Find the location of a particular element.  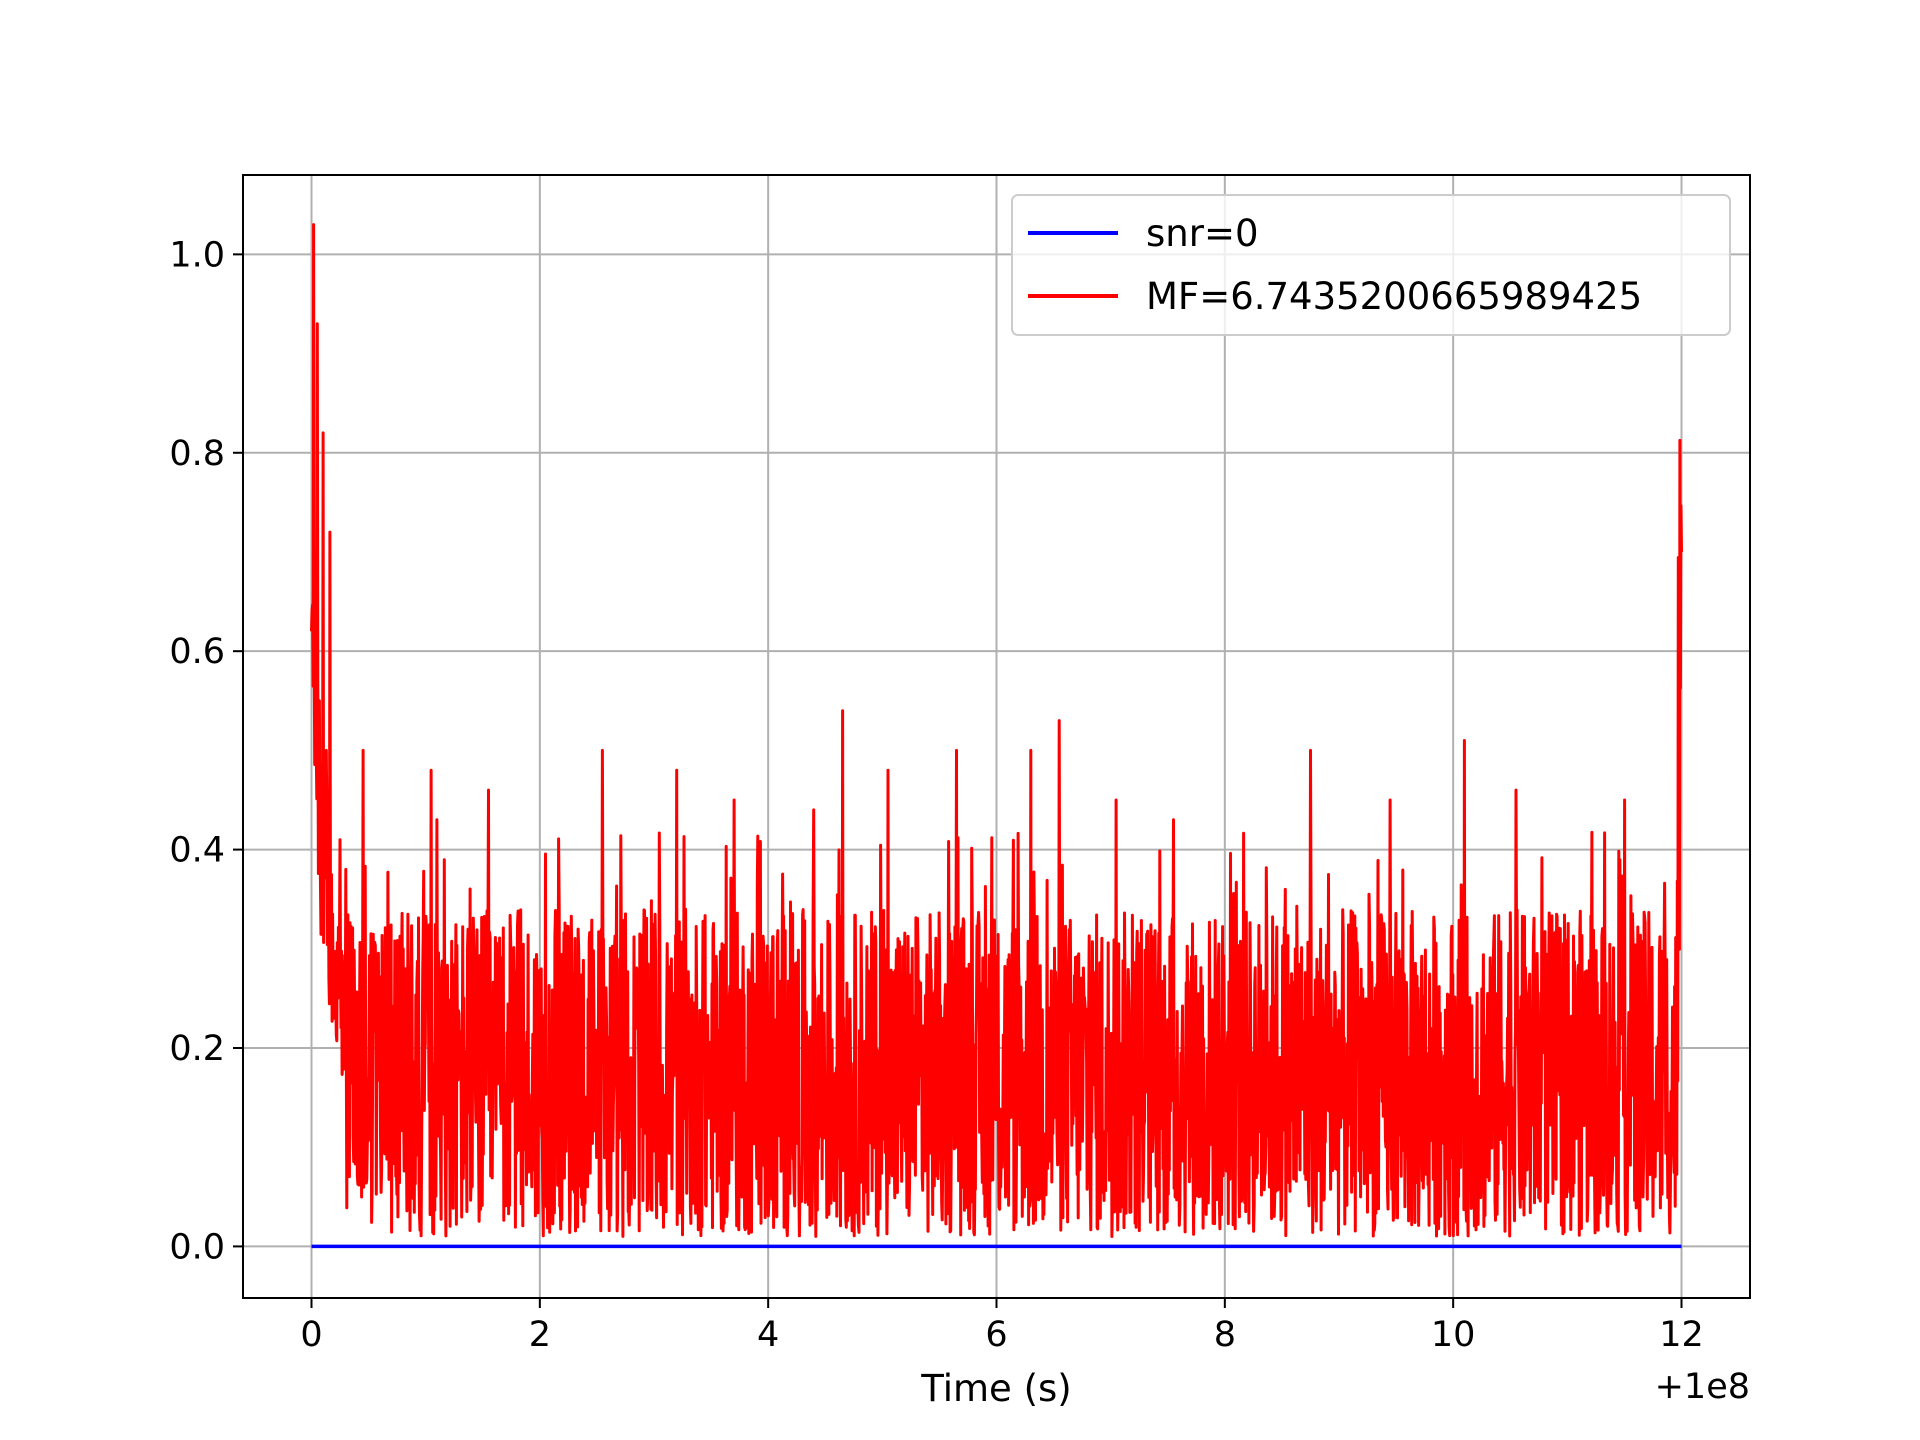

x-tick-label: 6 is located at coordinates (996, 1335).